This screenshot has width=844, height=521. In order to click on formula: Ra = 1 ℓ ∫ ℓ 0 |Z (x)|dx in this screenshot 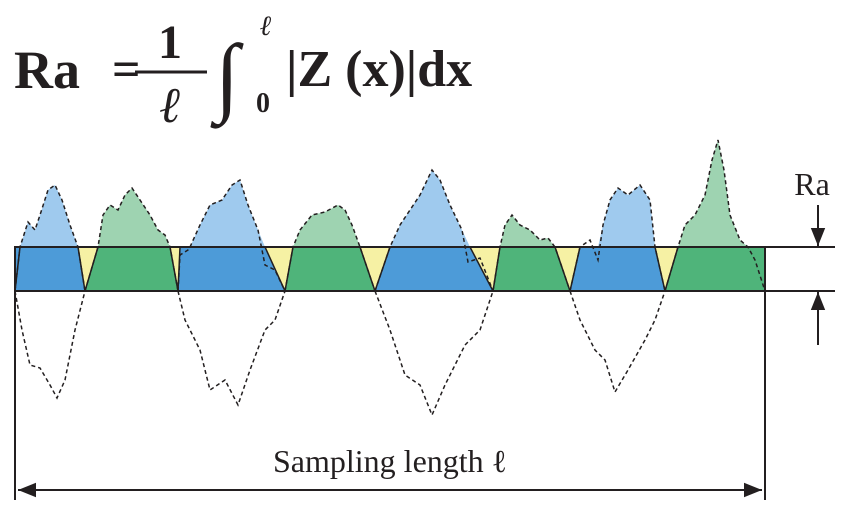, I will do `click(243, 72)`.